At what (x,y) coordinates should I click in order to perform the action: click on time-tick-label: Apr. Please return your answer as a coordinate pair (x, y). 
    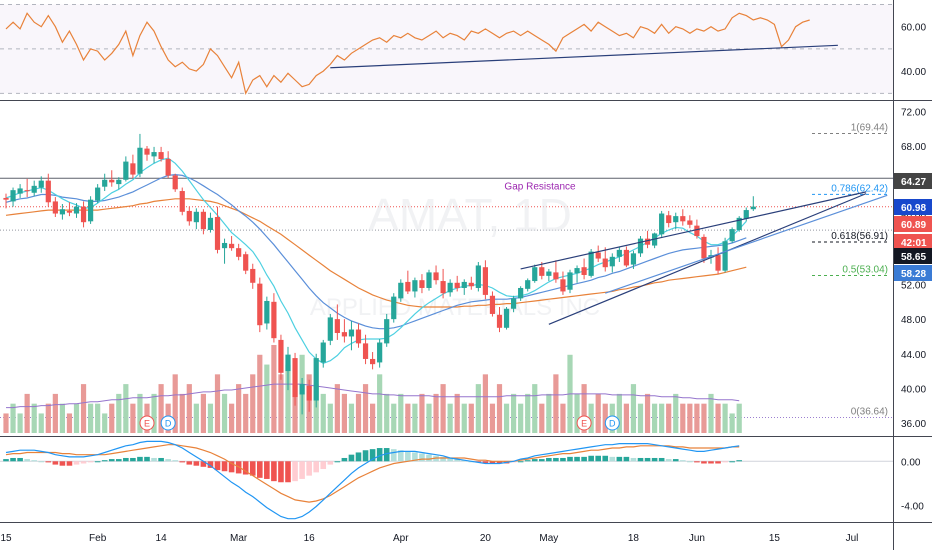
    Looking at the image, I should click on (401, 538).